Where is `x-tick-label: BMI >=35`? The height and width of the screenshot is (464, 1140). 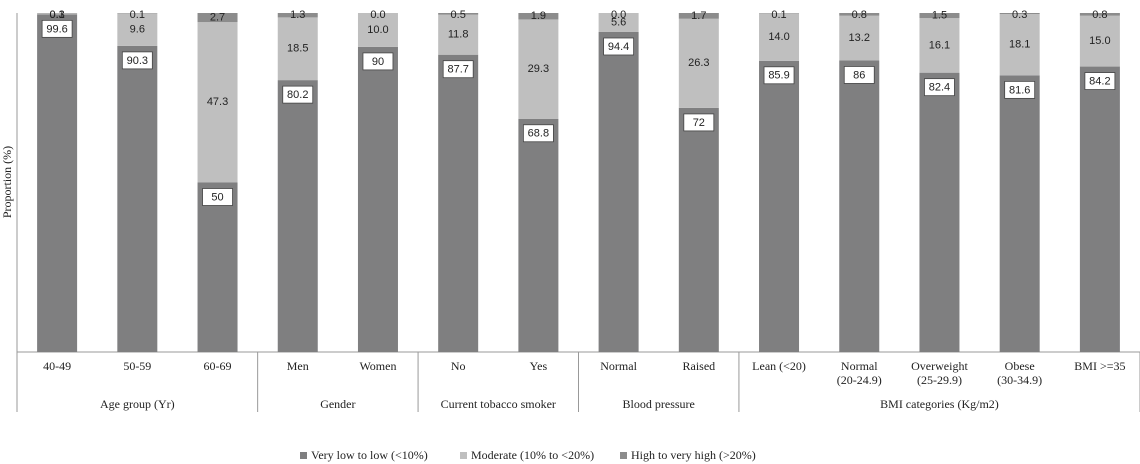
x-tick-label: BMI >=35 is located at coordinates (1099, 366).